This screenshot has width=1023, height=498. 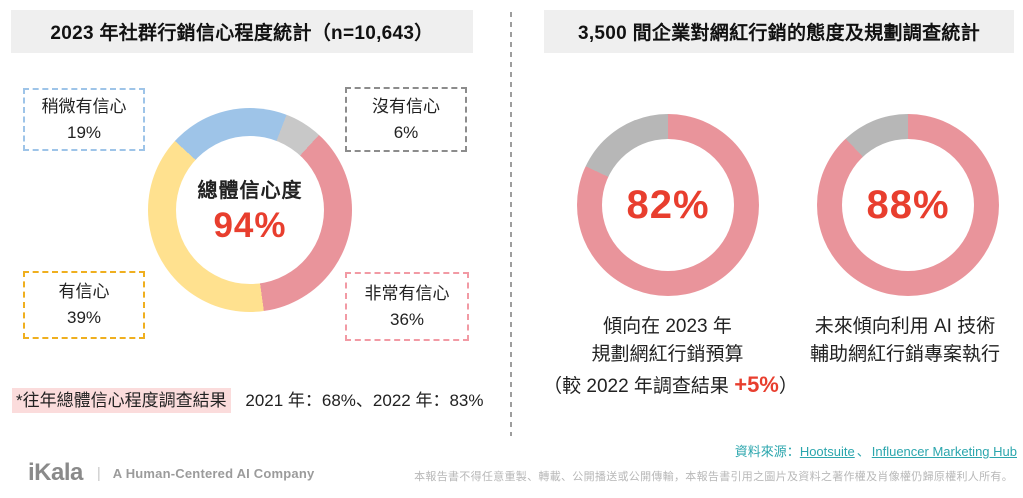 What do you see at coordinates (84, 305) in the screenshot?
I see `label-box-confident: 有信心 39%` at bounding box center [84, 305].